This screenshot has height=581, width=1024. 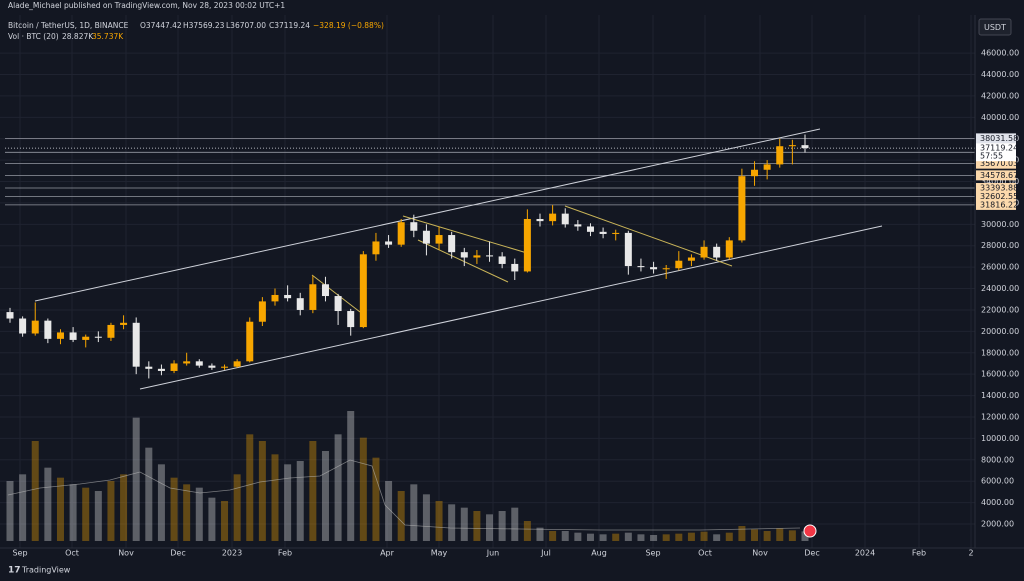 What do you see at coordinates (512, 570) in the screenshot?
I see `footer` at bounding box center [512, 570].